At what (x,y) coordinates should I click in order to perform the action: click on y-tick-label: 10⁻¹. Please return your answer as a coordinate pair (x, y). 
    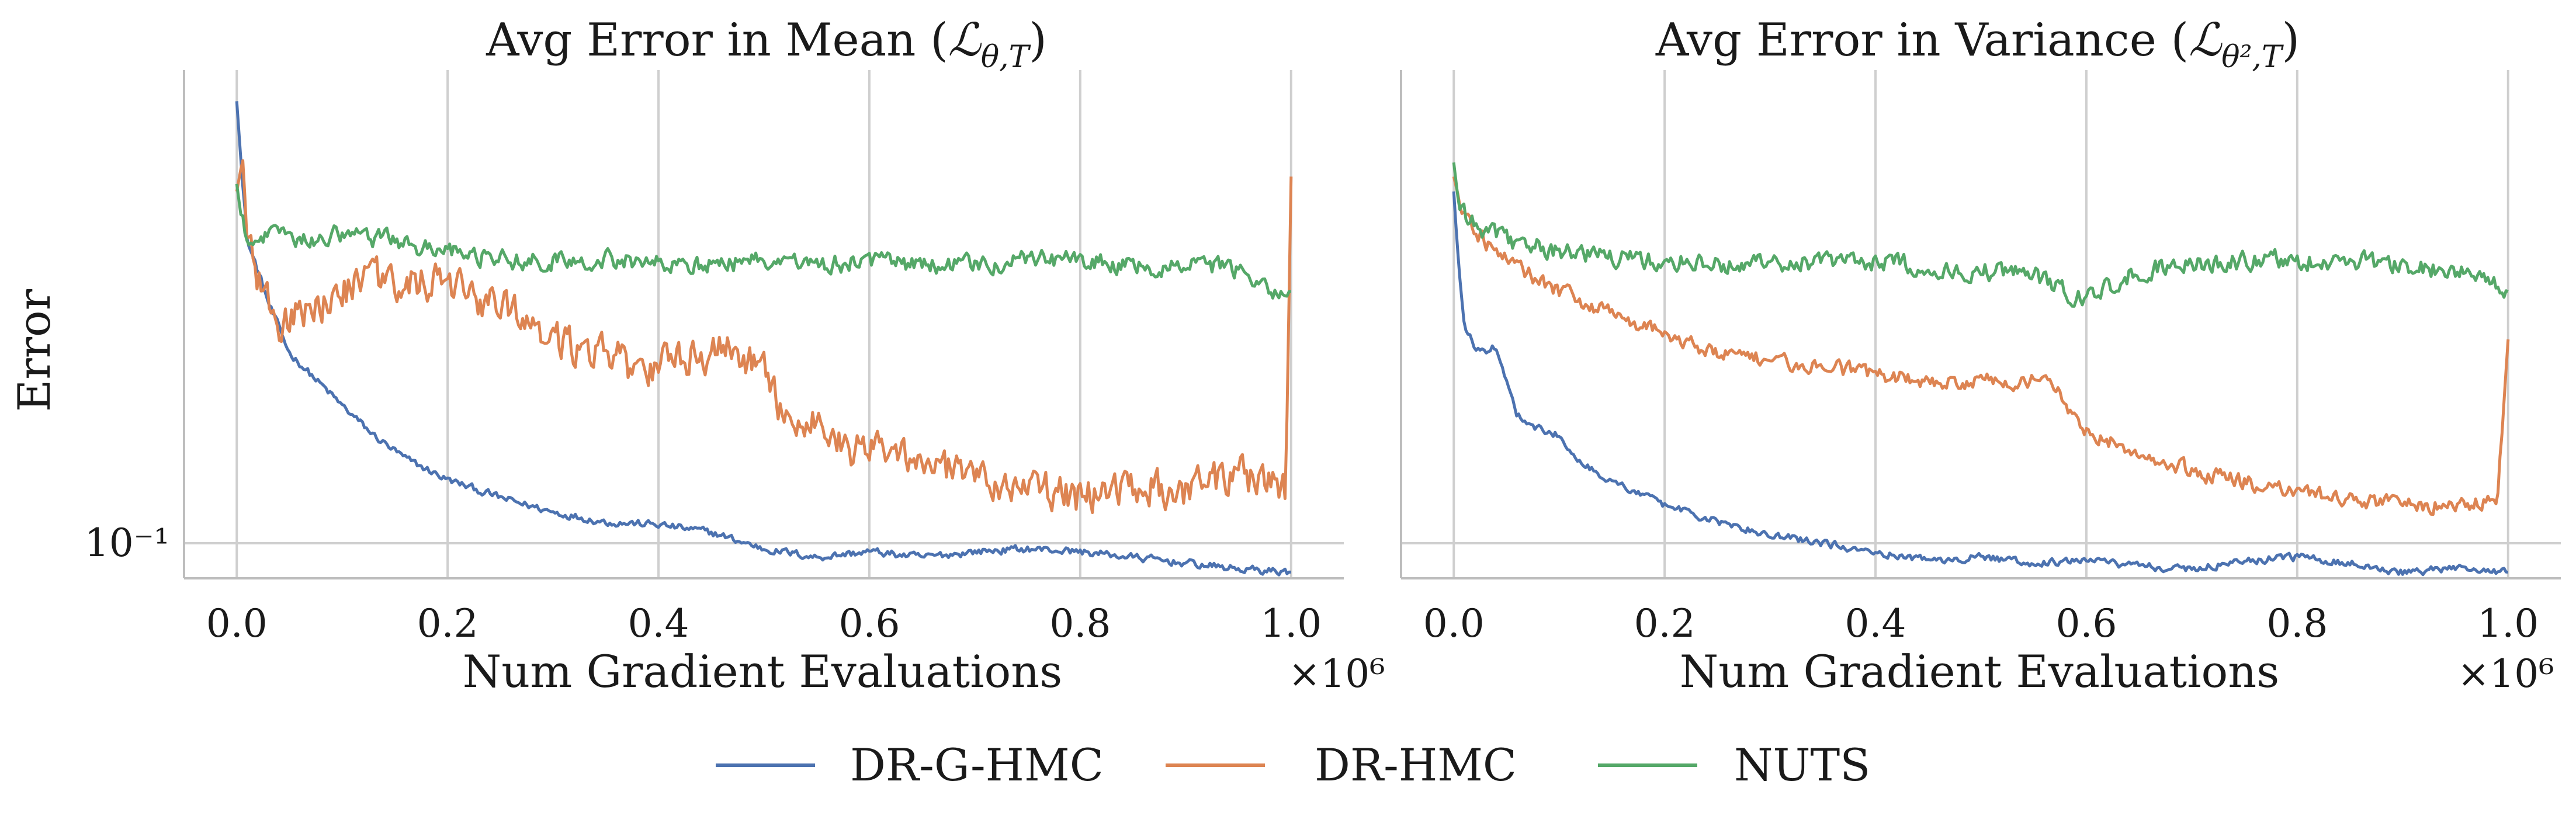
    Looking at the image, I should click on (127, 542).